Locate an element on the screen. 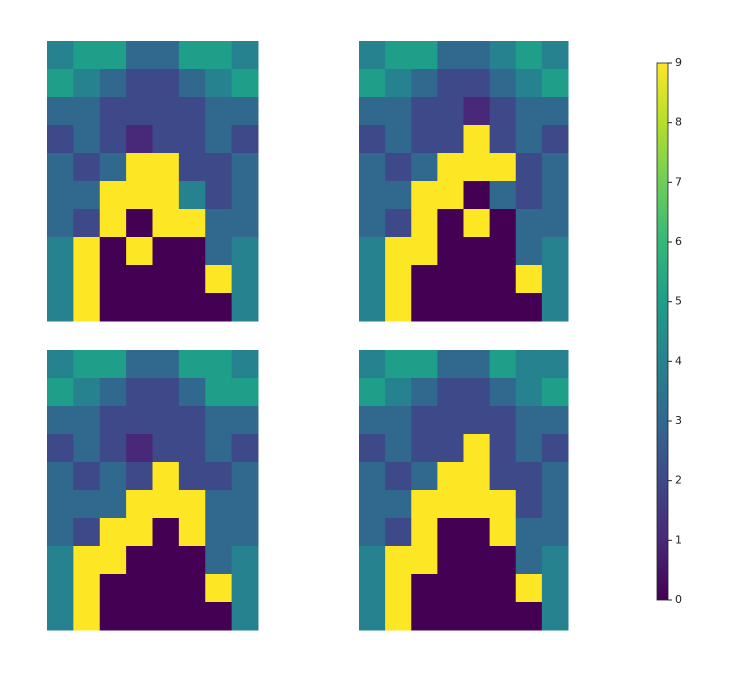 The height and width of the screenshot is (677, 739). colorbar-tick-label: 3 is located at coordinates (678, 420).